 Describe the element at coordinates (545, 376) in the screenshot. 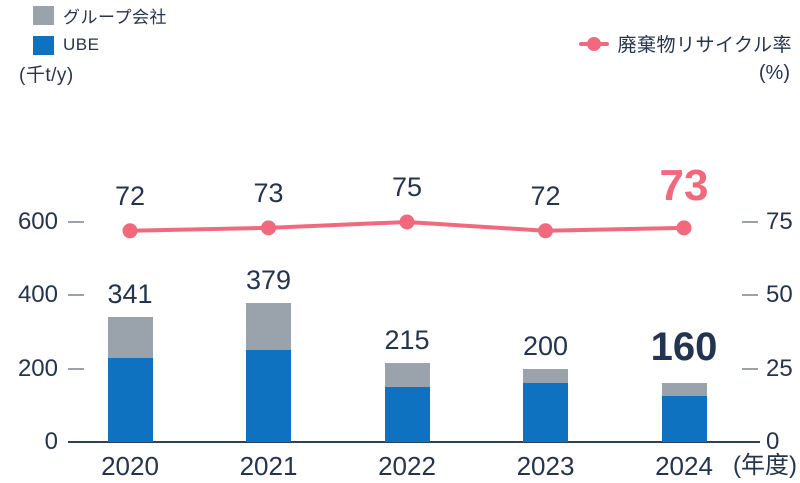

I see `bar-group-2023` at that location.